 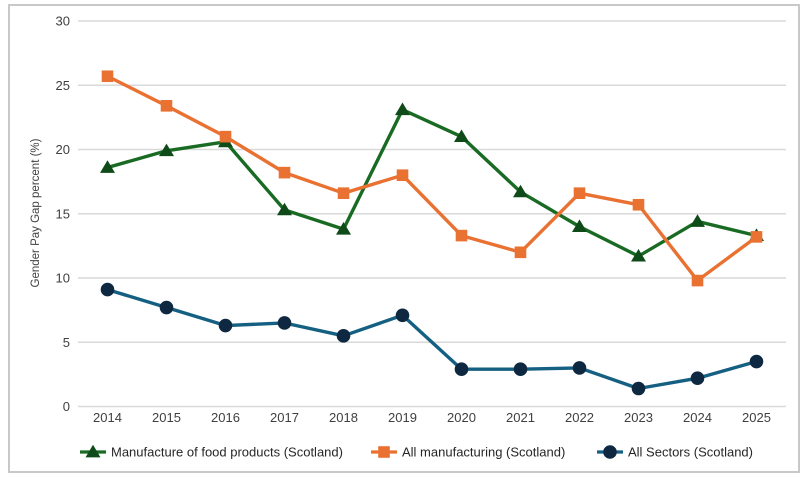 What do you see at coordinates (93, 451) in the screenshot?
I see `triangle-icon` at bounding box center [93, 451].